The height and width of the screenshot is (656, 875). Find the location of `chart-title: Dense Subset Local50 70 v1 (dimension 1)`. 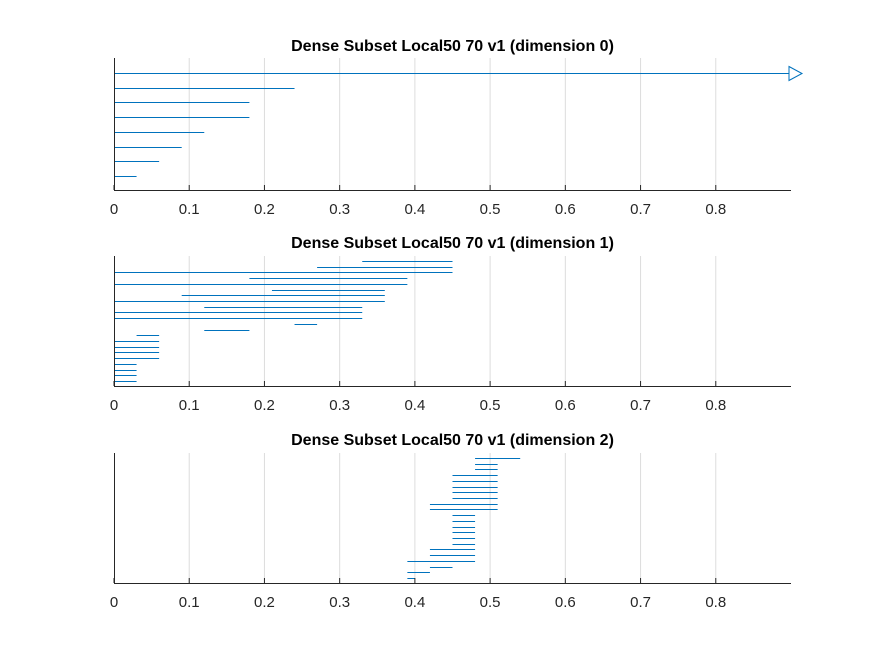

chart-title: Dense Subset Local50 70 v1 (dimension 1) is located at coordinates (452, 243).